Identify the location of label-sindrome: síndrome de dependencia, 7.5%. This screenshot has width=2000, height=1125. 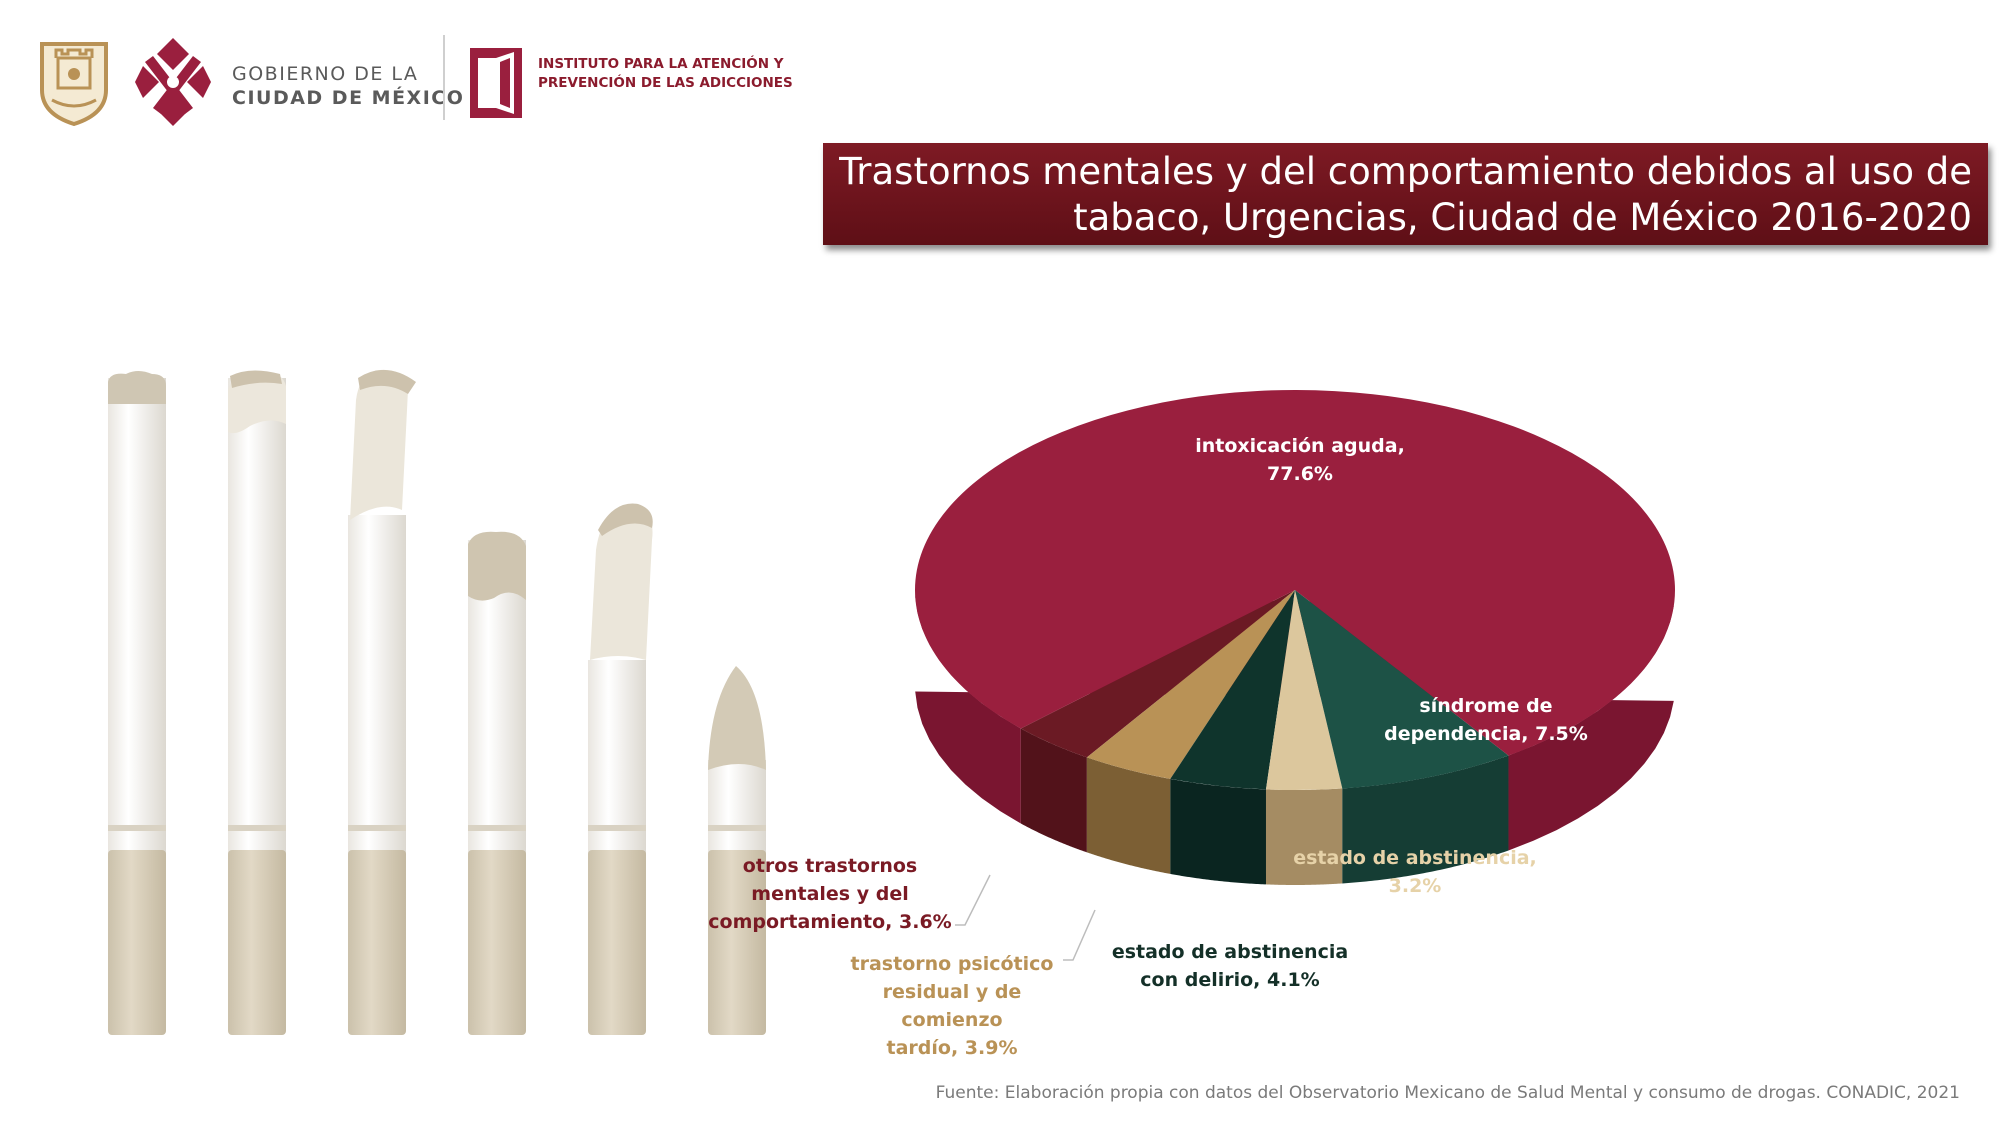
(1486, 720).